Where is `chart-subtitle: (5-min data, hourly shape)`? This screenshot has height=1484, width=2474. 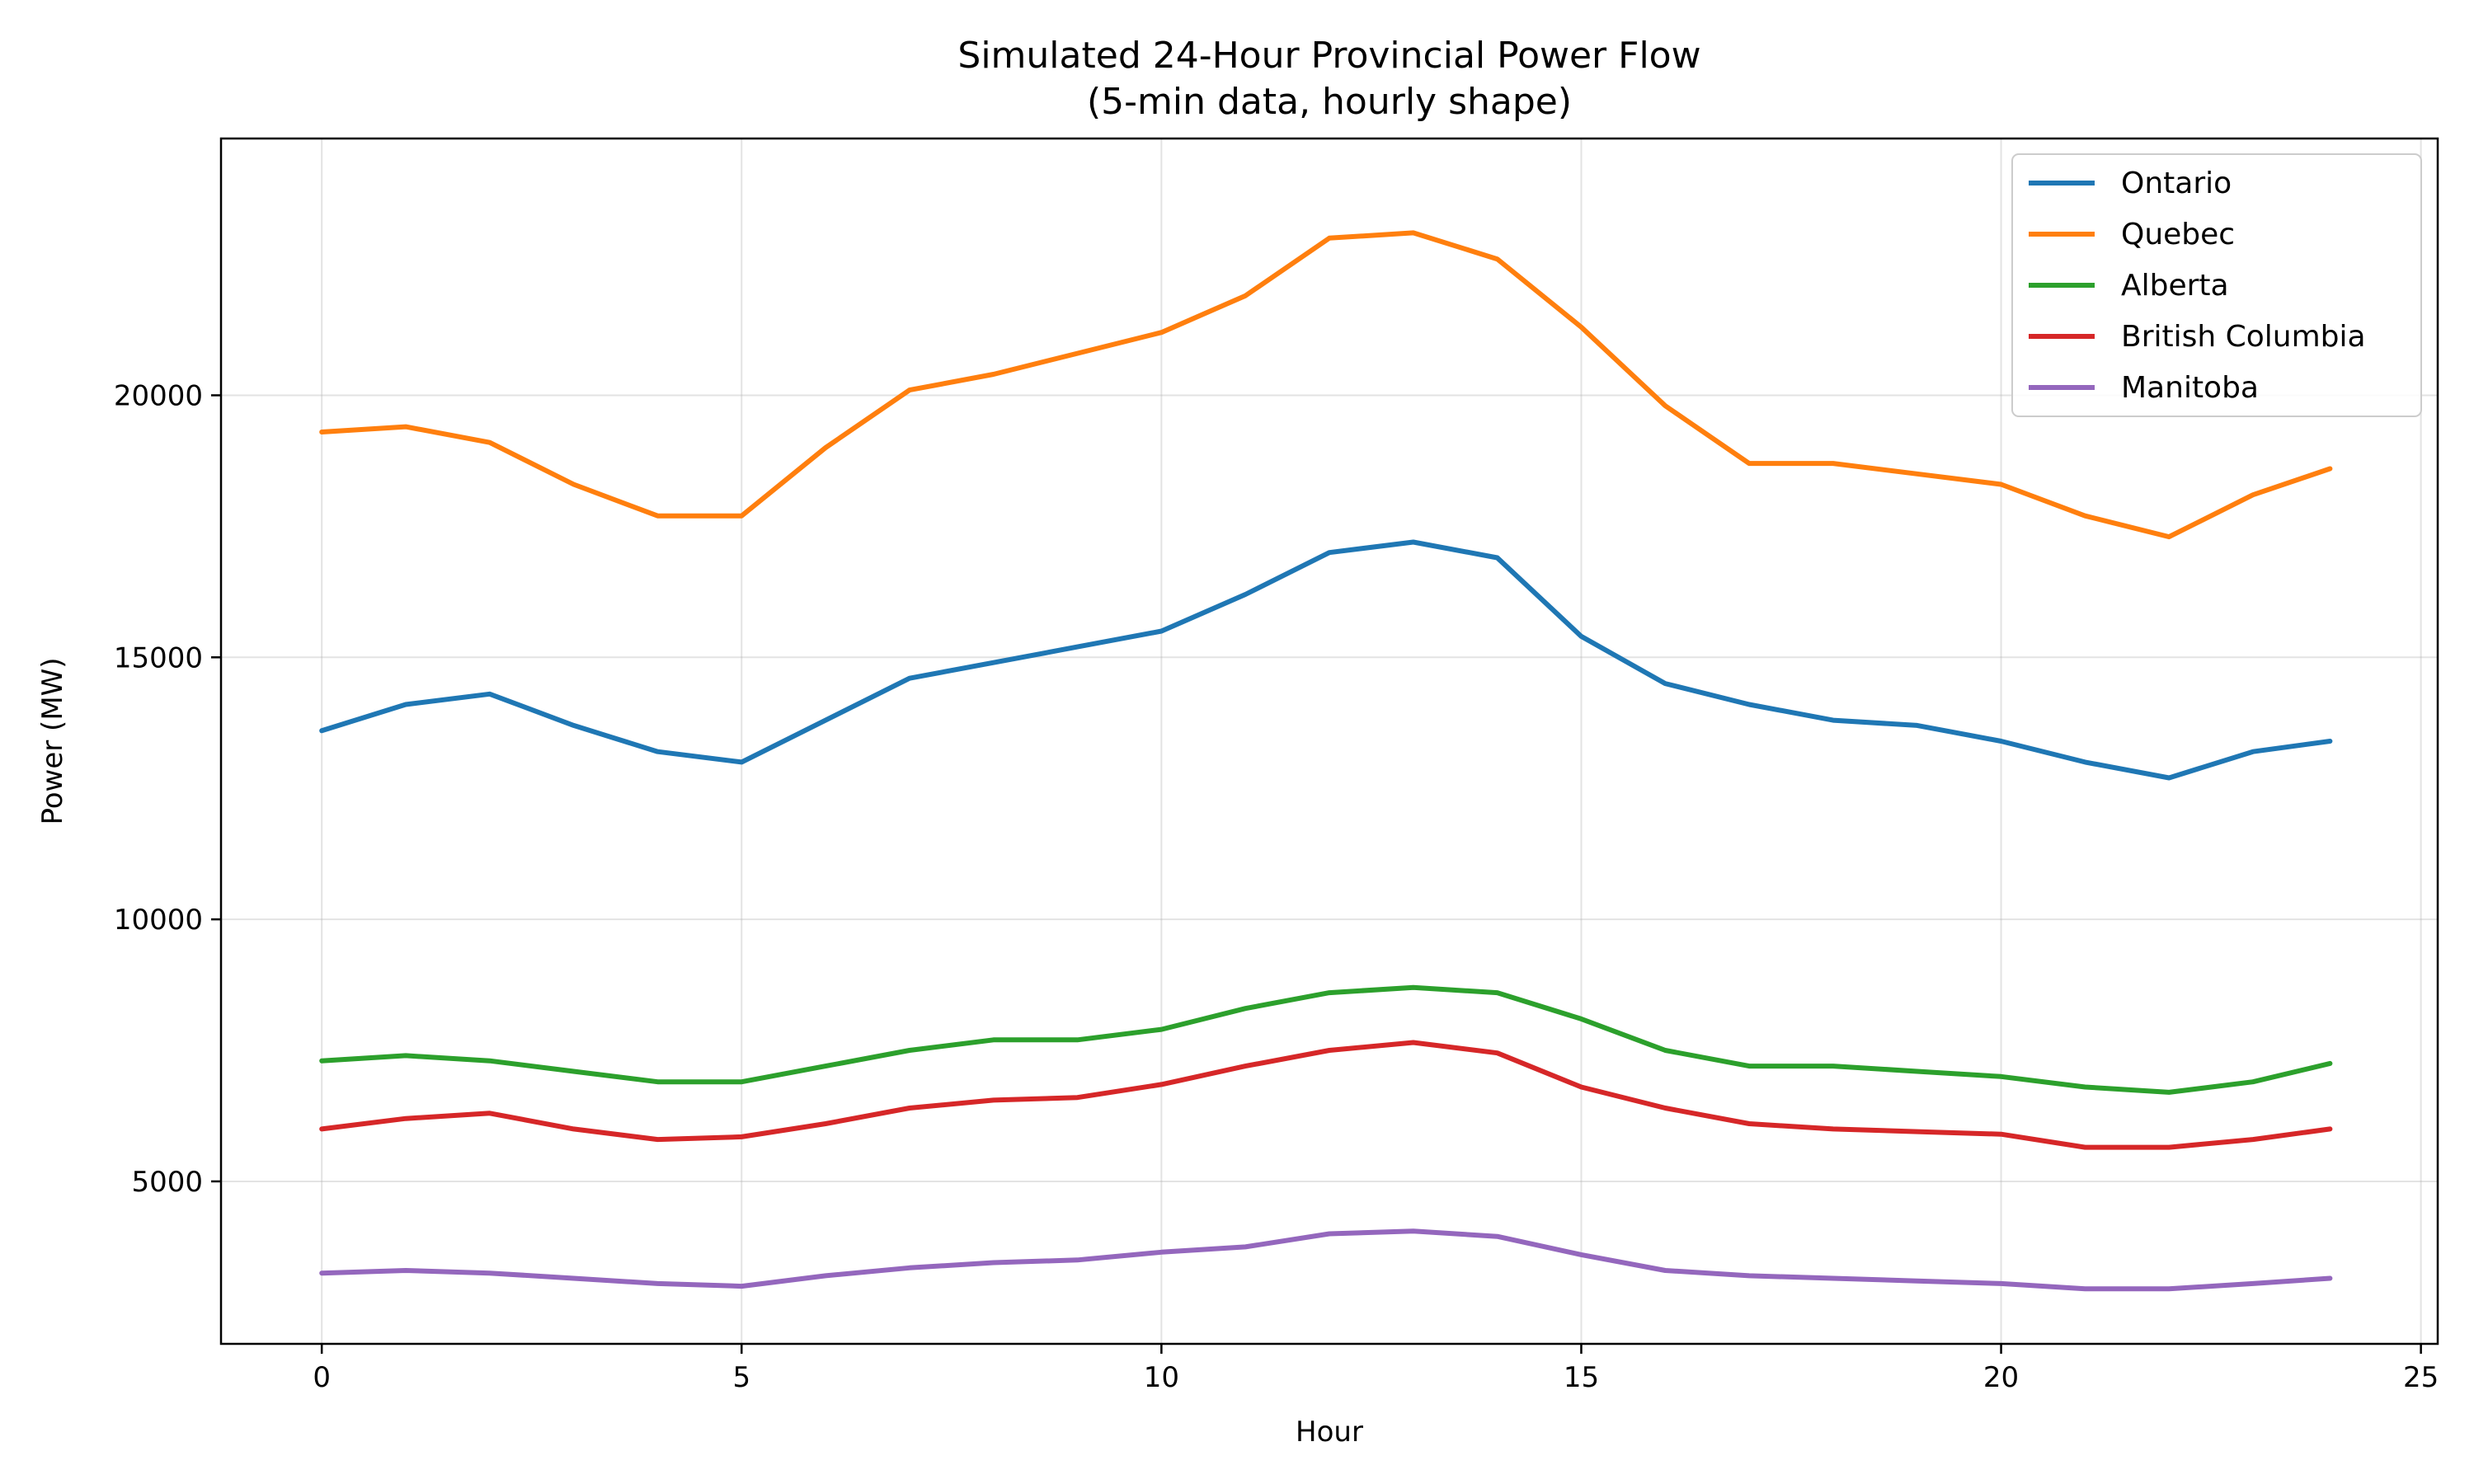 chart-subtitle: (5-min data, hourly shape) is located at coordinates (1329, 102).